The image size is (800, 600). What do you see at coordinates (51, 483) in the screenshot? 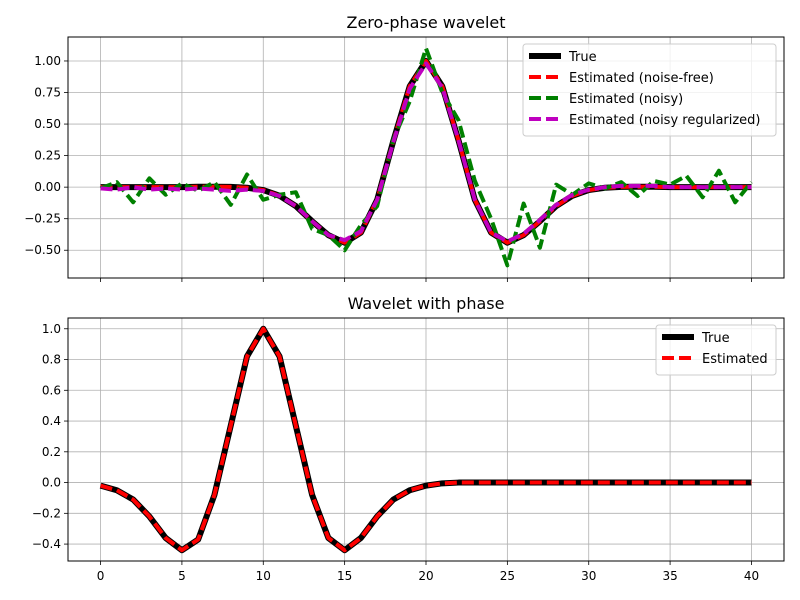
I see `bottom-ytick-label-2: 0.0` at bounding box center [51, 483].